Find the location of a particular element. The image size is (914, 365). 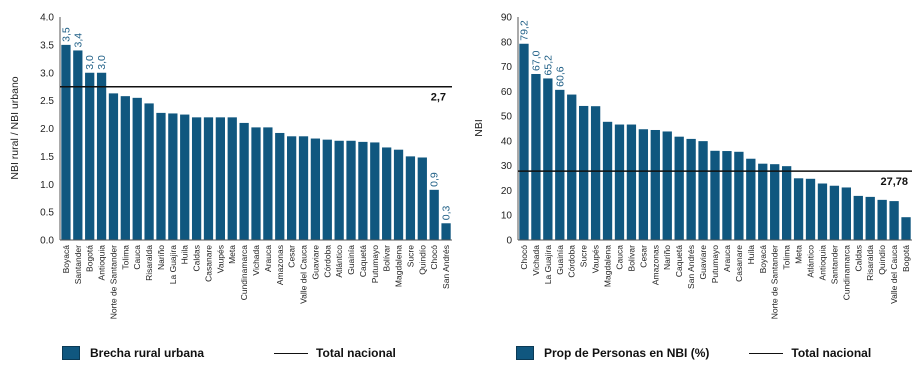

category-label: Huila is located at coordinates (751, 255).